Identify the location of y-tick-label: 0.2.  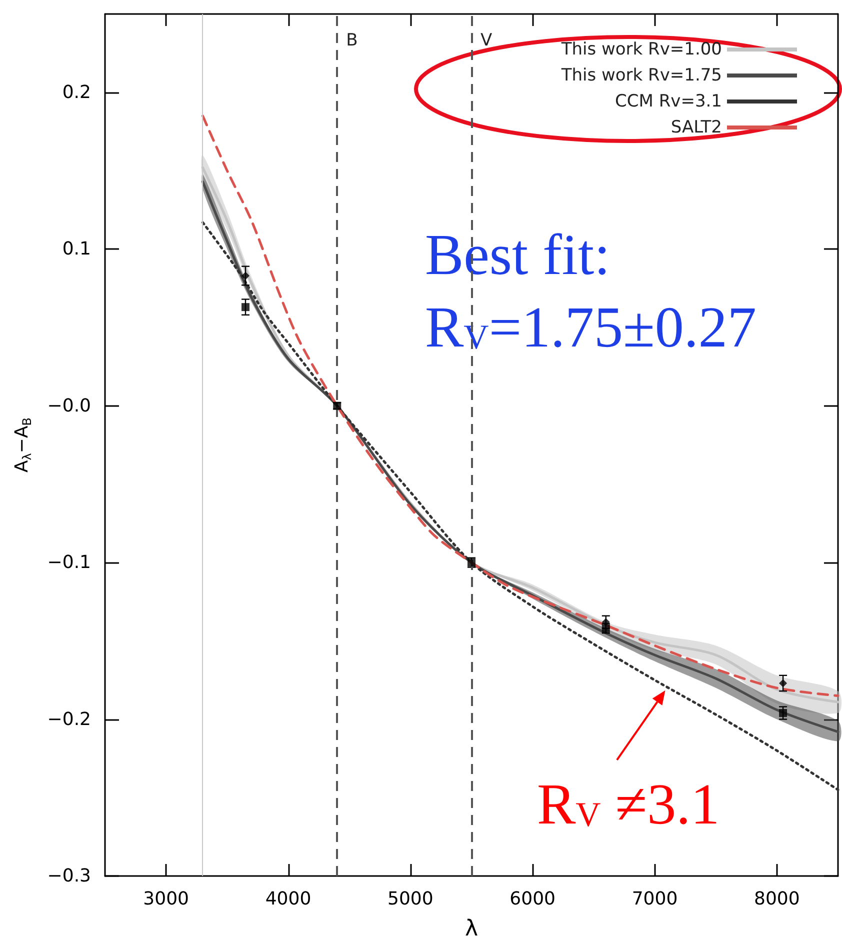
(76, 92).